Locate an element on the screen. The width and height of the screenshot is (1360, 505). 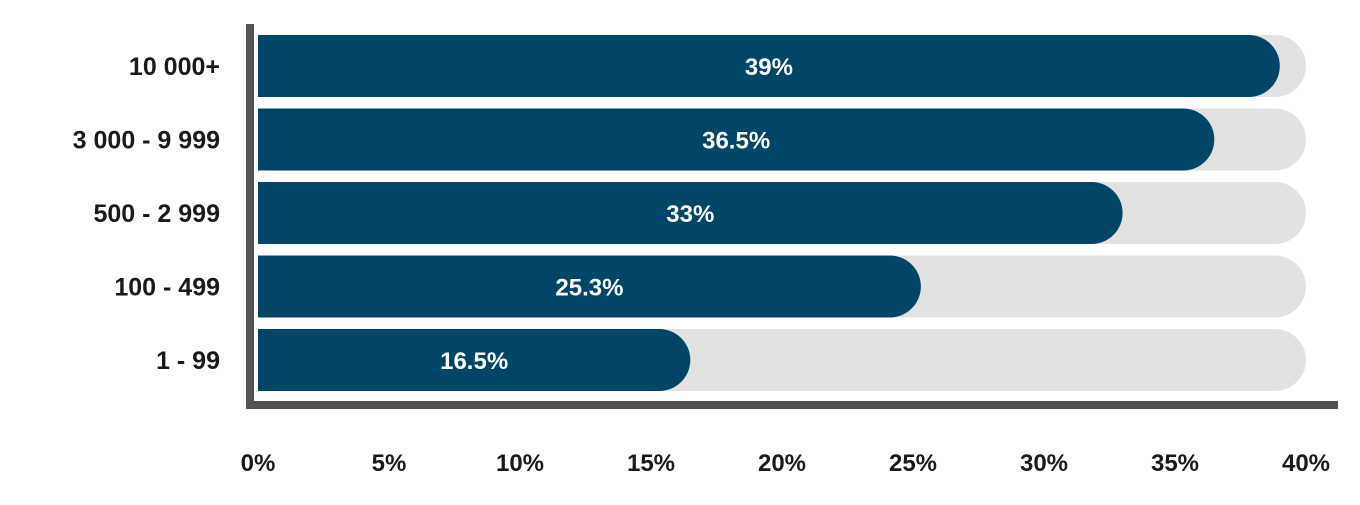
x-tick-label: 40% is located at coordinates (1306, 463).